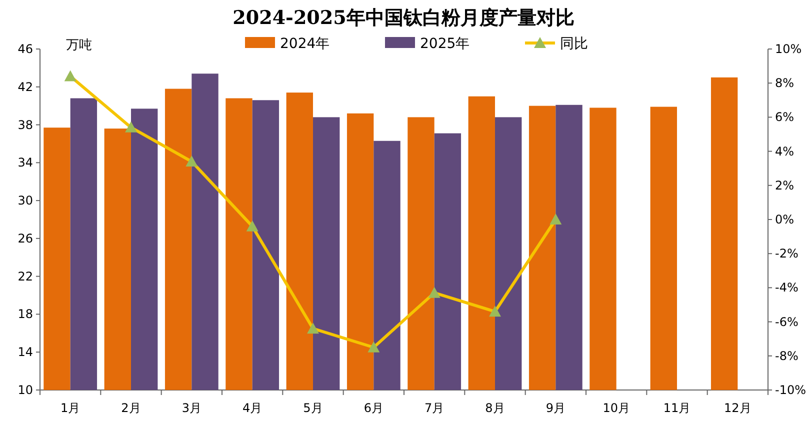 This screenshot has height=436, width=807. I want to click on x-tick-label: 10月, so click(616, 408).